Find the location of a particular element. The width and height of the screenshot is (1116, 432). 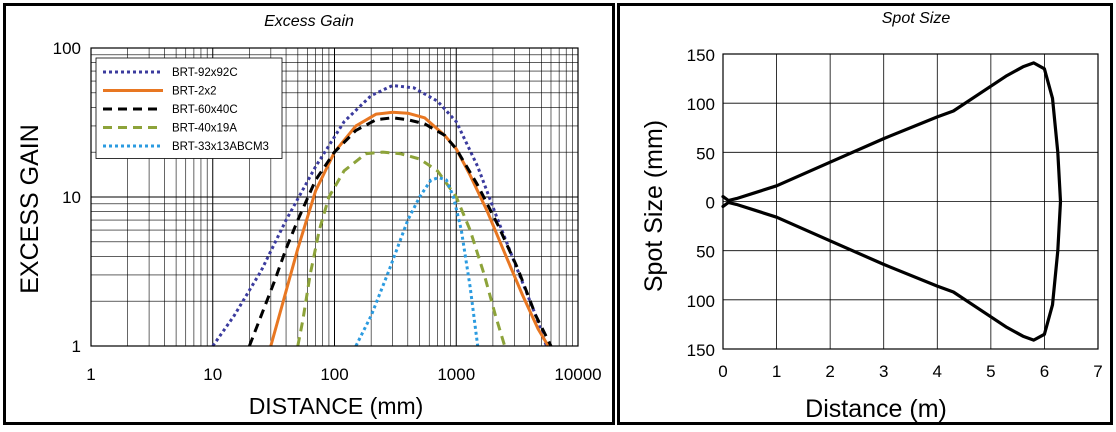

legend-label: BRT-92x92C is located at coordinates (205, 73).